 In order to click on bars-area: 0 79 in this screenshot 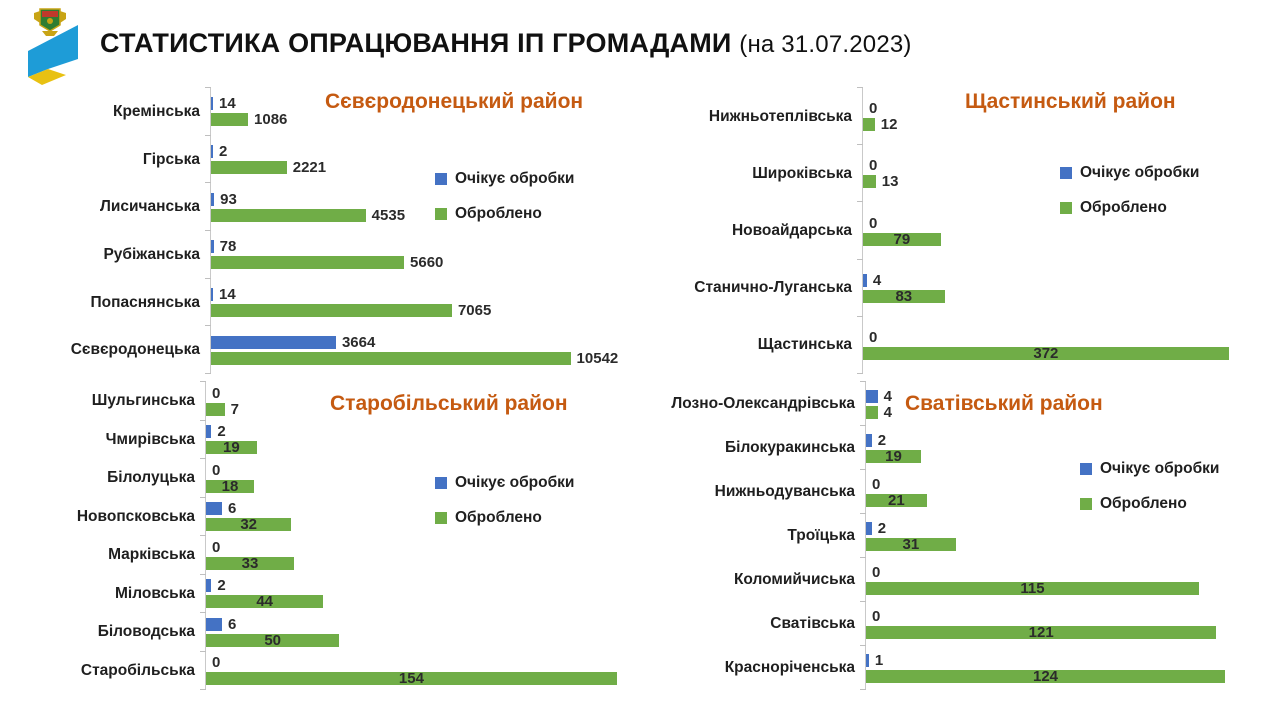, I will do `click(1065, 230)`.